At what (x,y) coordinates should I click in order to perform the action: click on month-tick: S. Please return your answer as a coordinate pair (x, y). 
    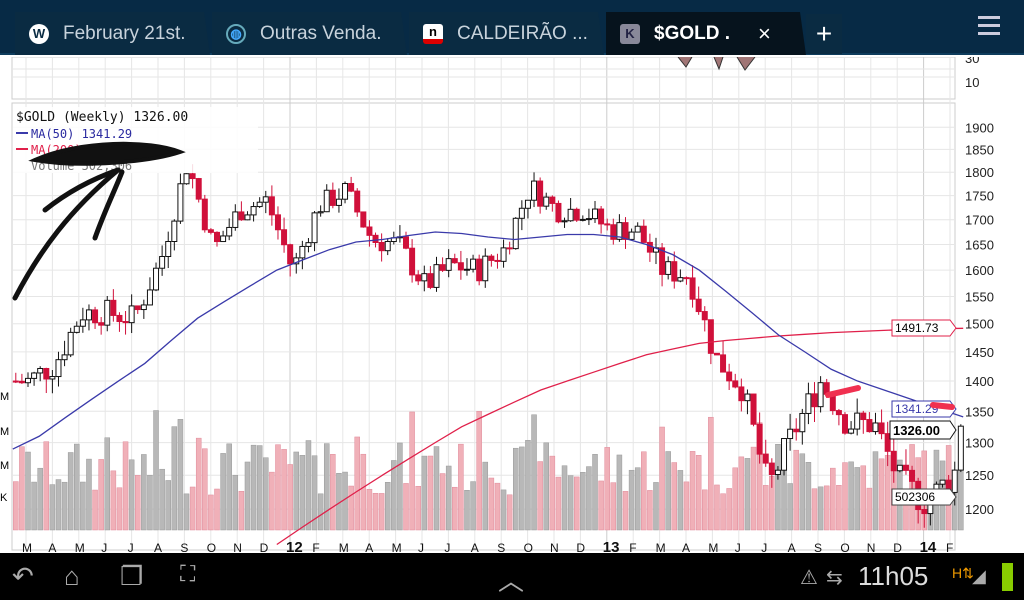
    Looking at the image, I should click on (818, 547).